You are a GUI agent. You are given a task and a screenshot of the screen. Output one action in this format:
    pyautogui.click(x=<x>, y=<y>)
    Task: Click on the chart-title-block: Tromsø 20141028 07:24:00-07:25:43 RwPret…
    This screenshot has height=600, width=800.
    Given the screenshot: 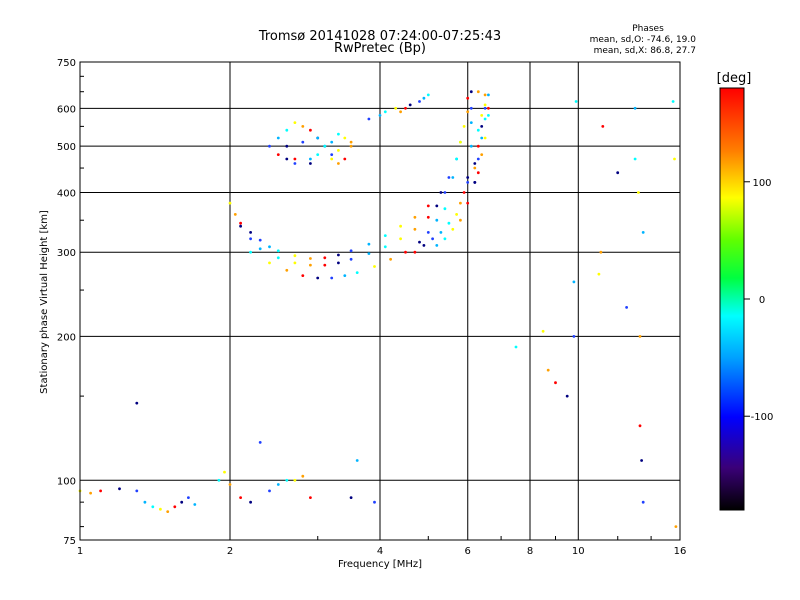 What is the action you would take?
    pyautogui.click(x=379, y=42)
    